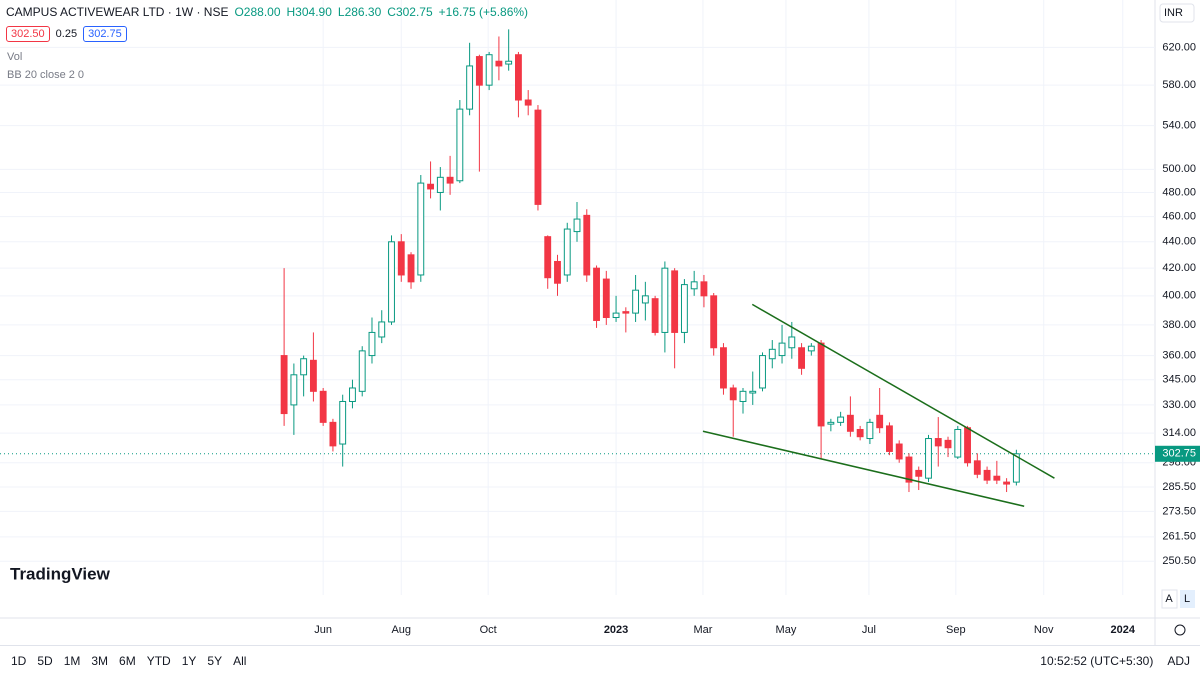 This screenshot has width=1200, height=676. Describe the element at coordinates (240, 661) in the screenshot. I see `range-button: All` at that location.